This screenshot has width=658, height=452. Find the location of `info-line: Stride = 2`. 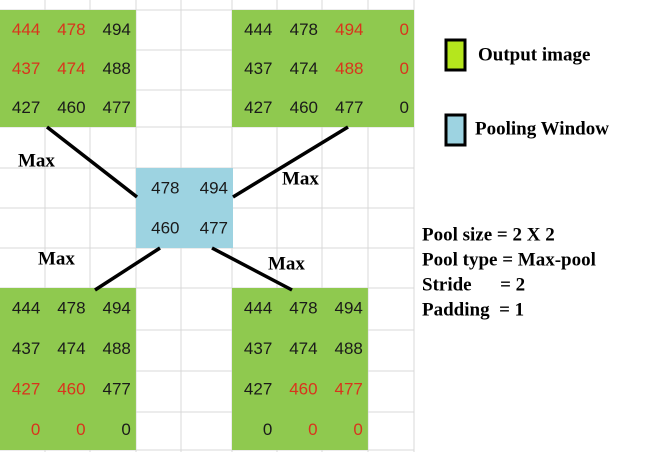

info-line: Stride = 2 is located at coordinates (473, 284).